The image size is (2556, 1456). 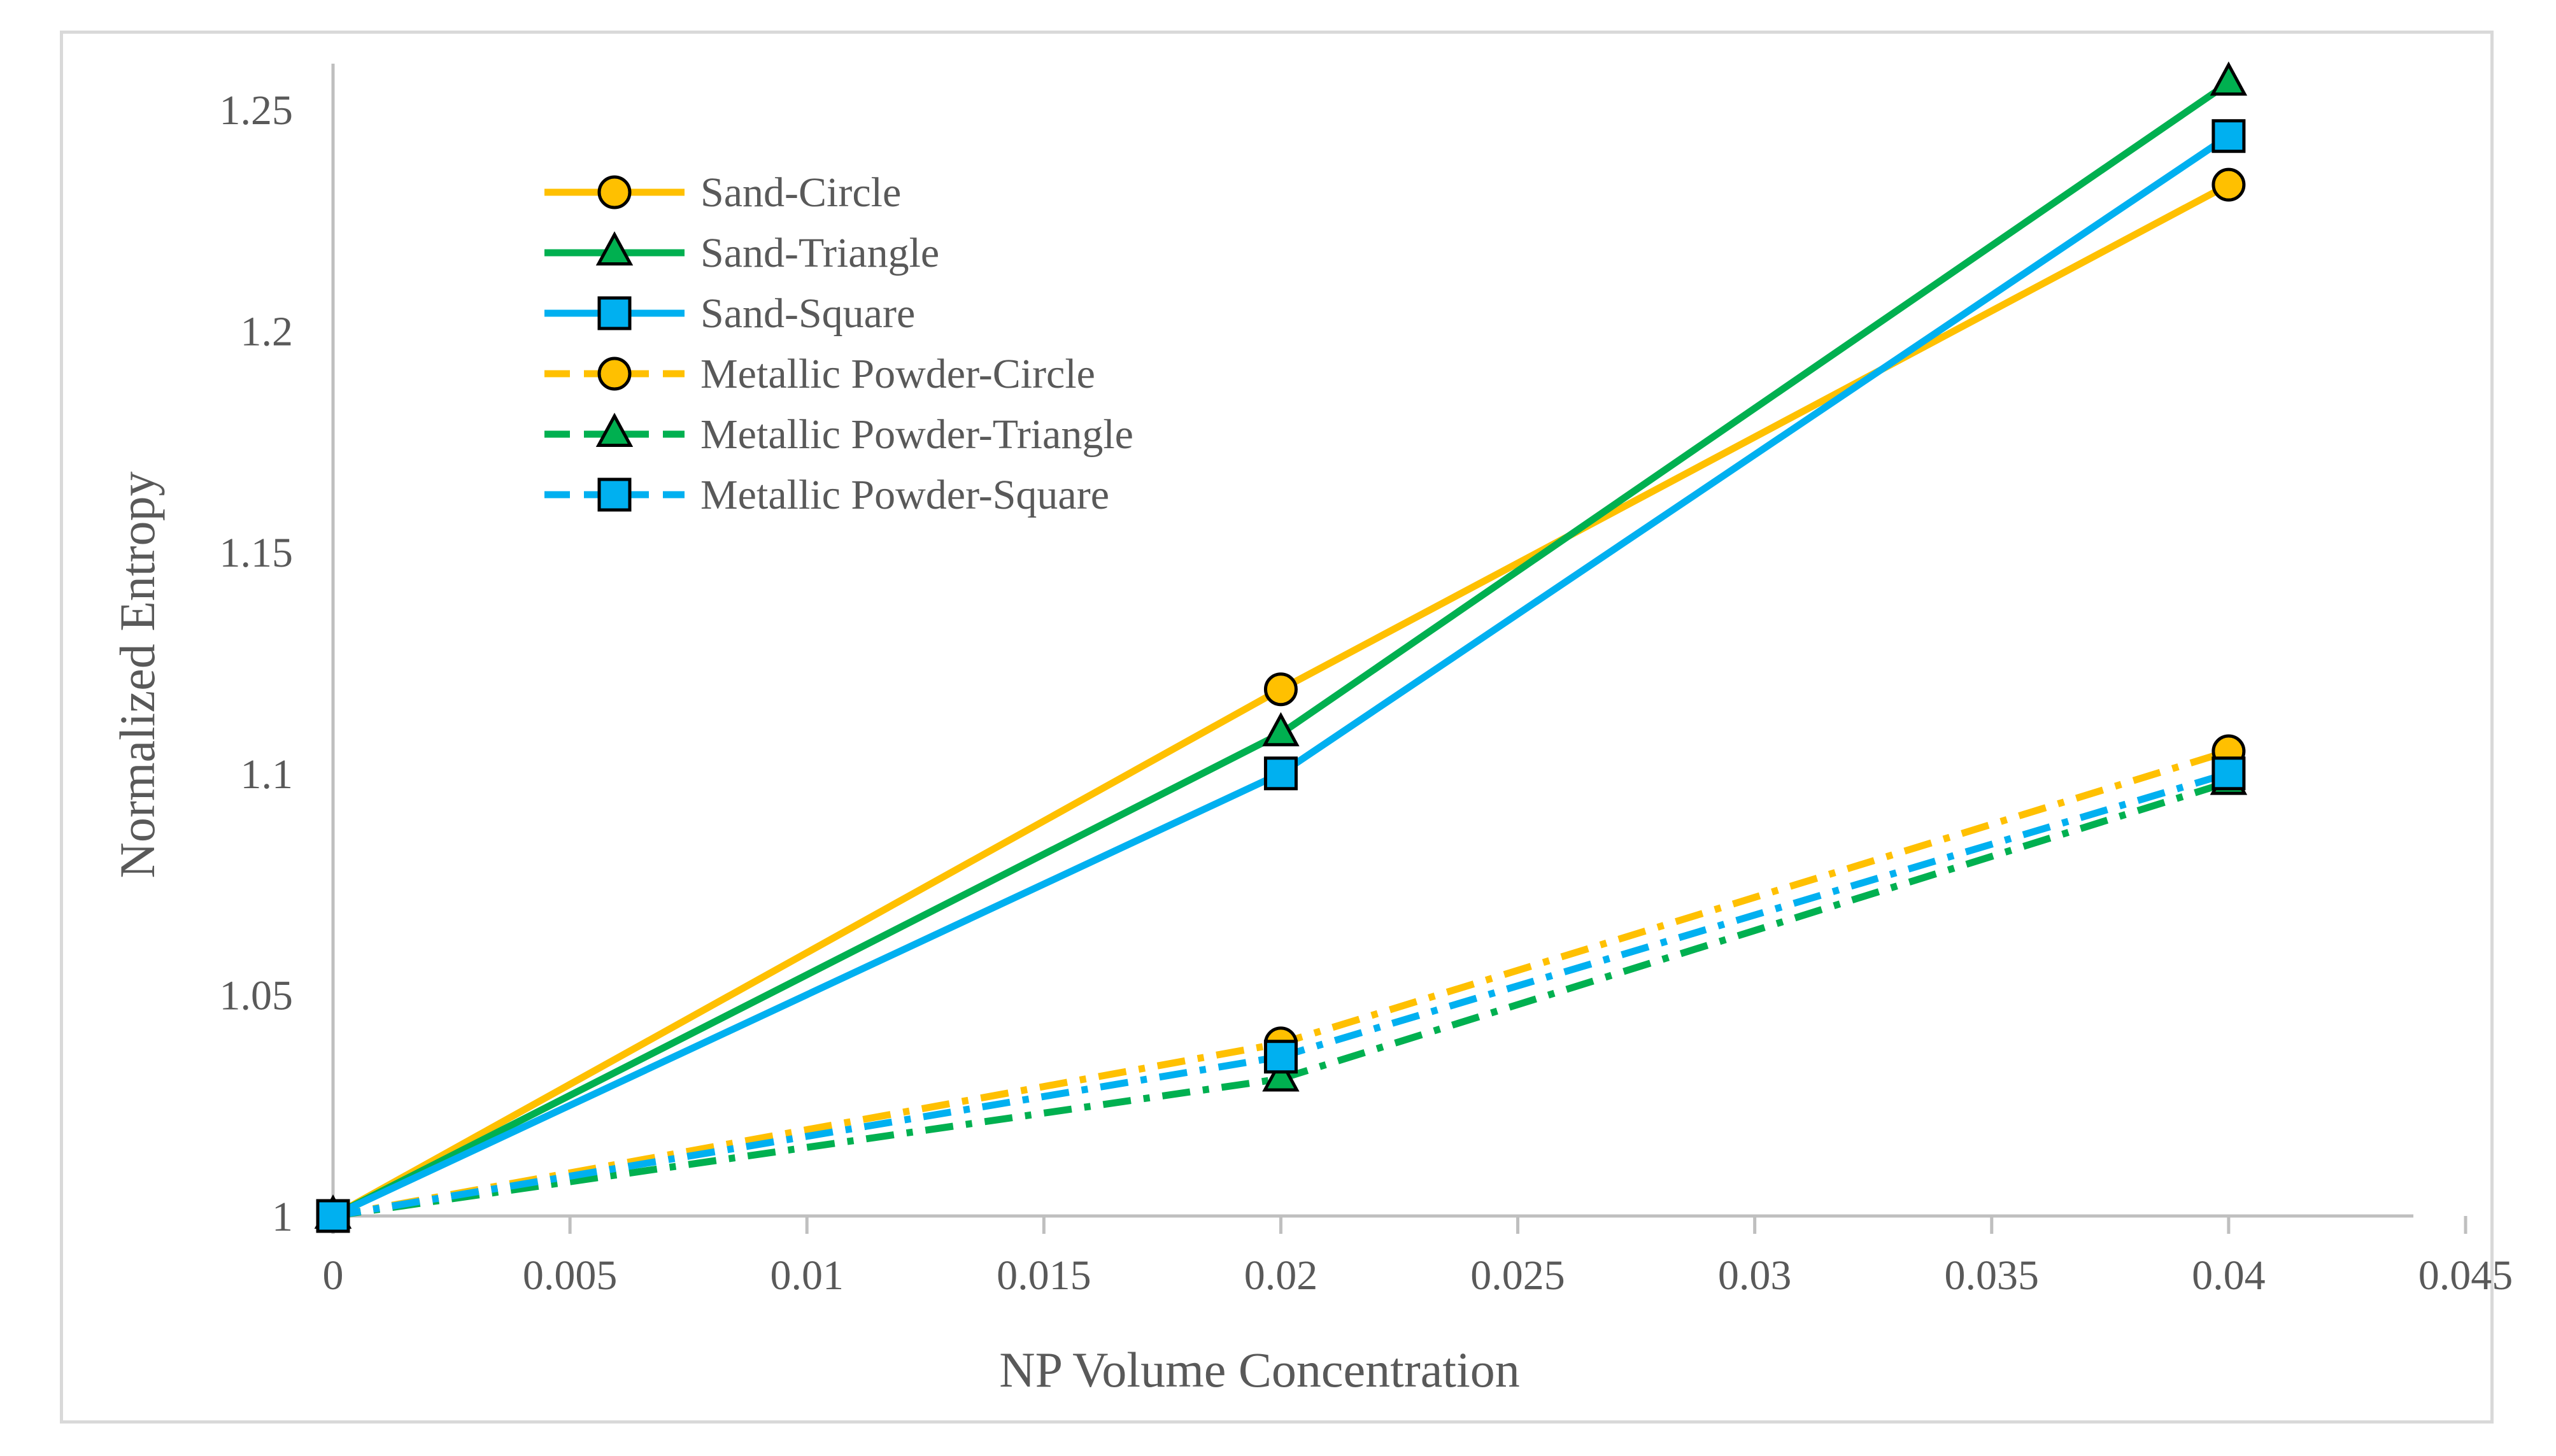 I want to click on y-tick-label: 1.15, so click(x=257, y=553).